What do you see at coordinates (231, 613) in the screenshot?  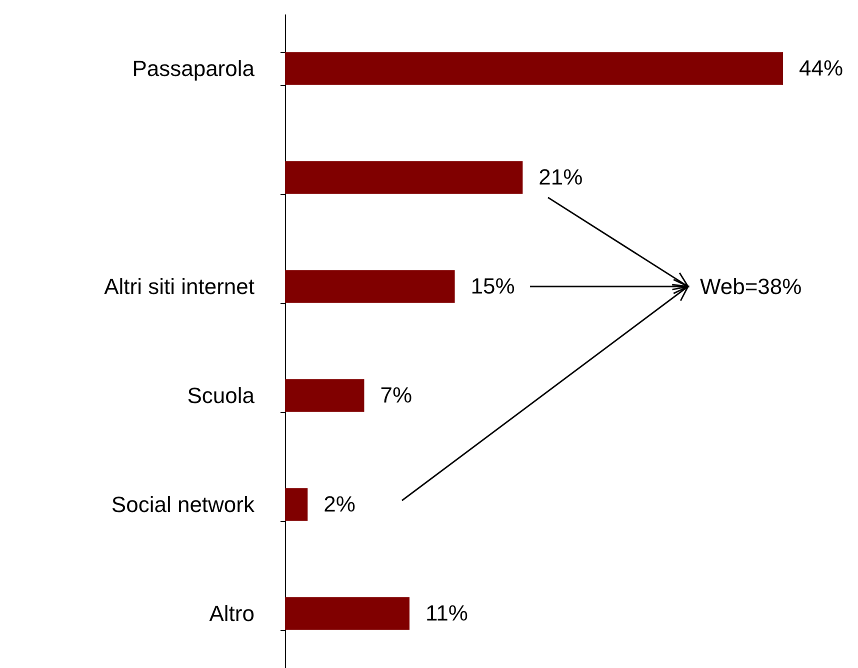 I see `y-tick-label: Altro` at bounding box center [231, 613].